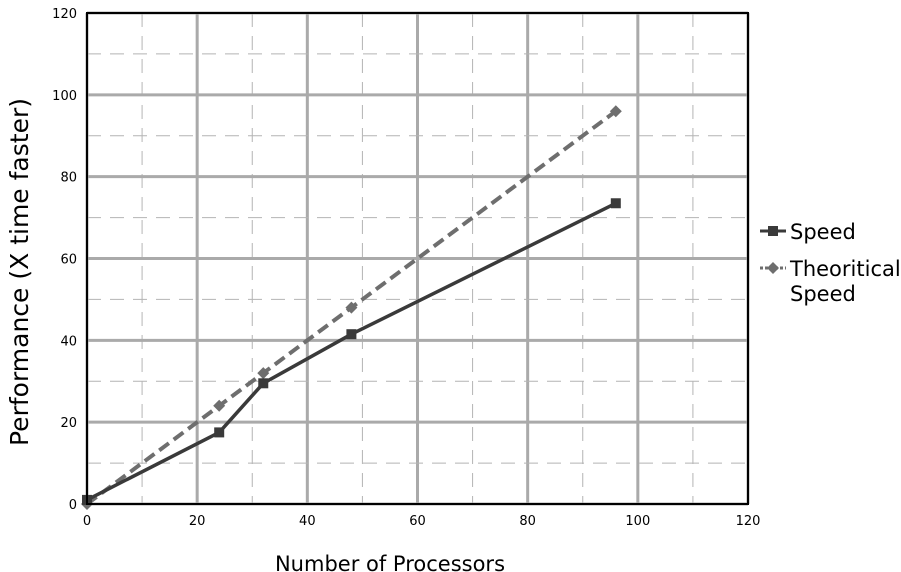 The height and width of the screenshot is (572, 901). What do you see at coordinates (637, 521) in the screenshot?
I see `x-tick-label: 100` at bounding box center [637, 521].